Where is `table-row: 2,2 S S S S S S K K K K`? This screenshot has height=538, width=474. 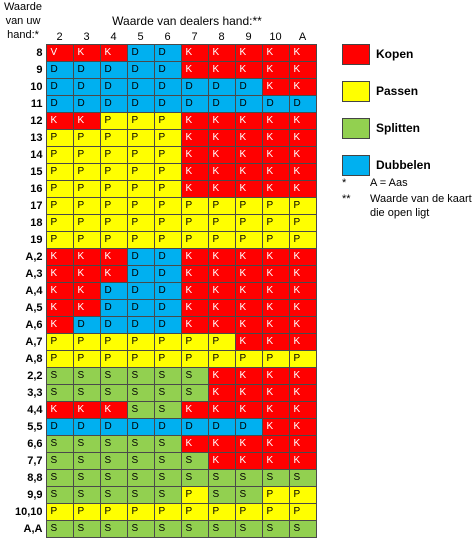 table-row: 2,2 S S S S S S K K K K is located at coordinates (158, 376).